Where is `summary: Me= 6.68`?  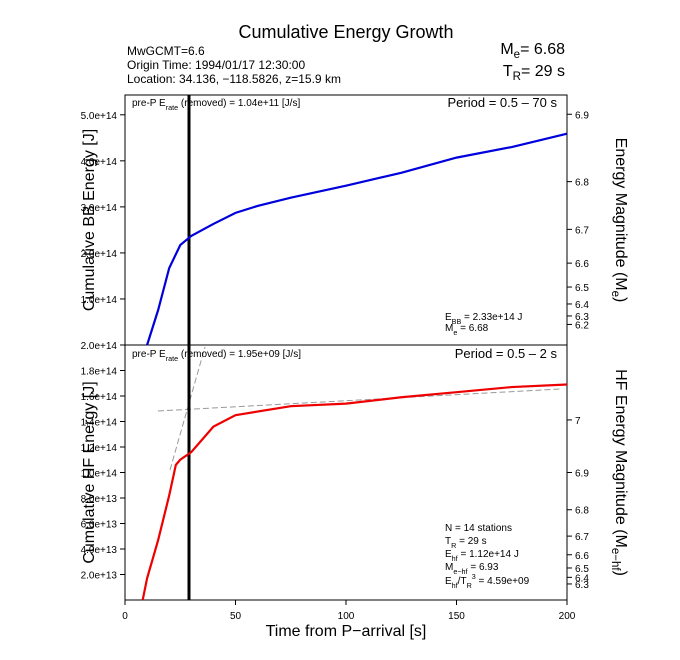
summary: Me= 6.68 is located at coordinates (532, 51).